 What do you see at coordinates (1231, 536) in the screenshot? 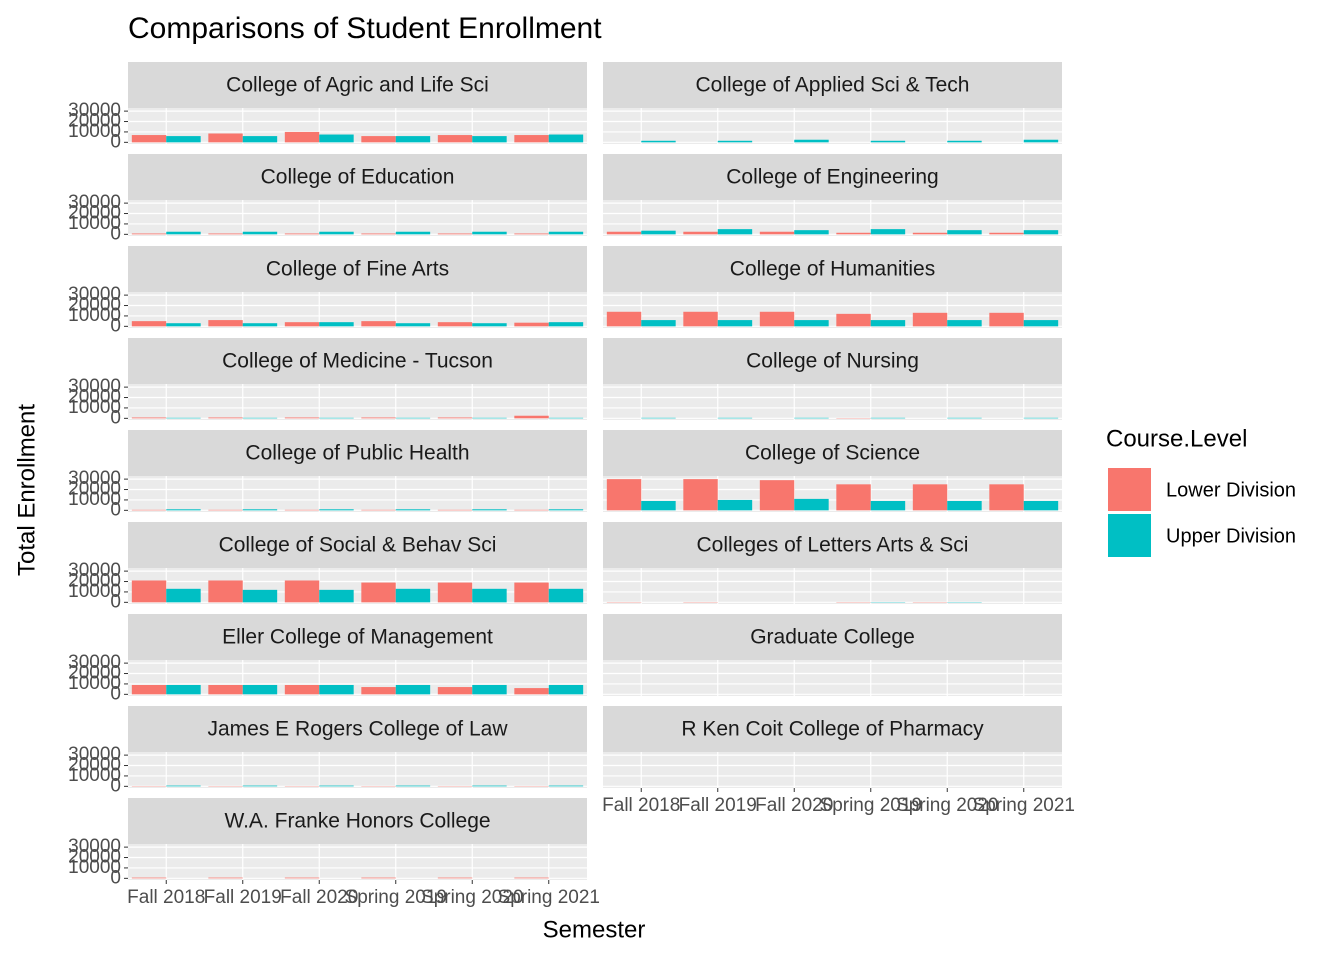
I see `legend-label: Upper Division` at bounding box center [1231, 536].